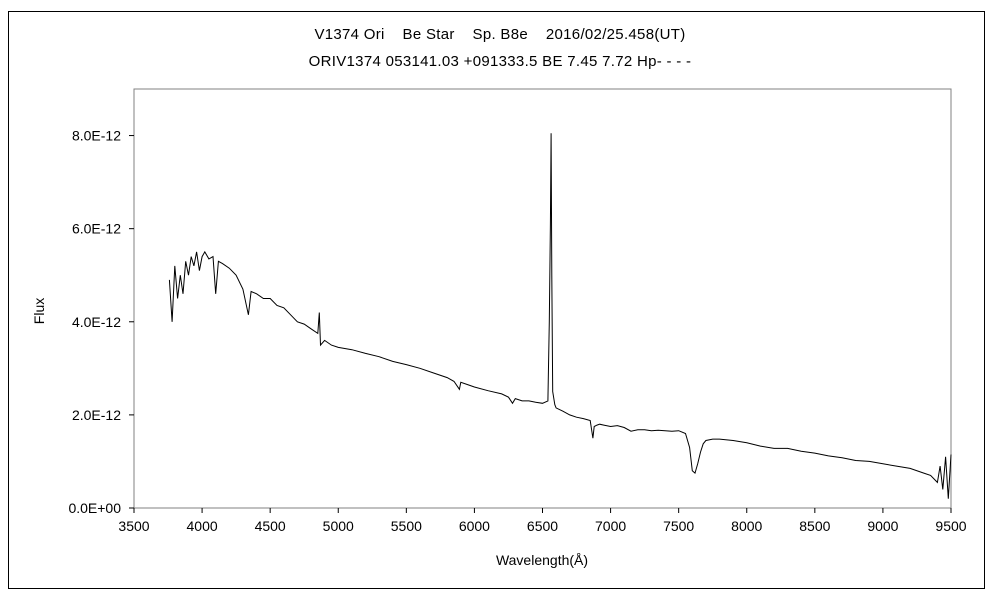  I want to click on y-tick-label: 2.0E-12, so click(96, 415).